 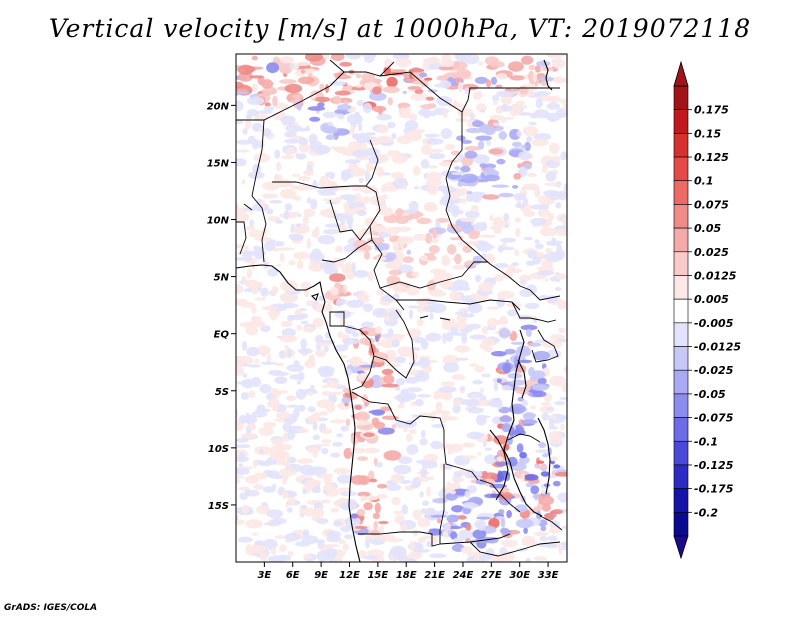 What do you see at coordinates (714, 489) in the screenshot?
I see `colorbar-label: -0.175` at bounding box center [714, 489].